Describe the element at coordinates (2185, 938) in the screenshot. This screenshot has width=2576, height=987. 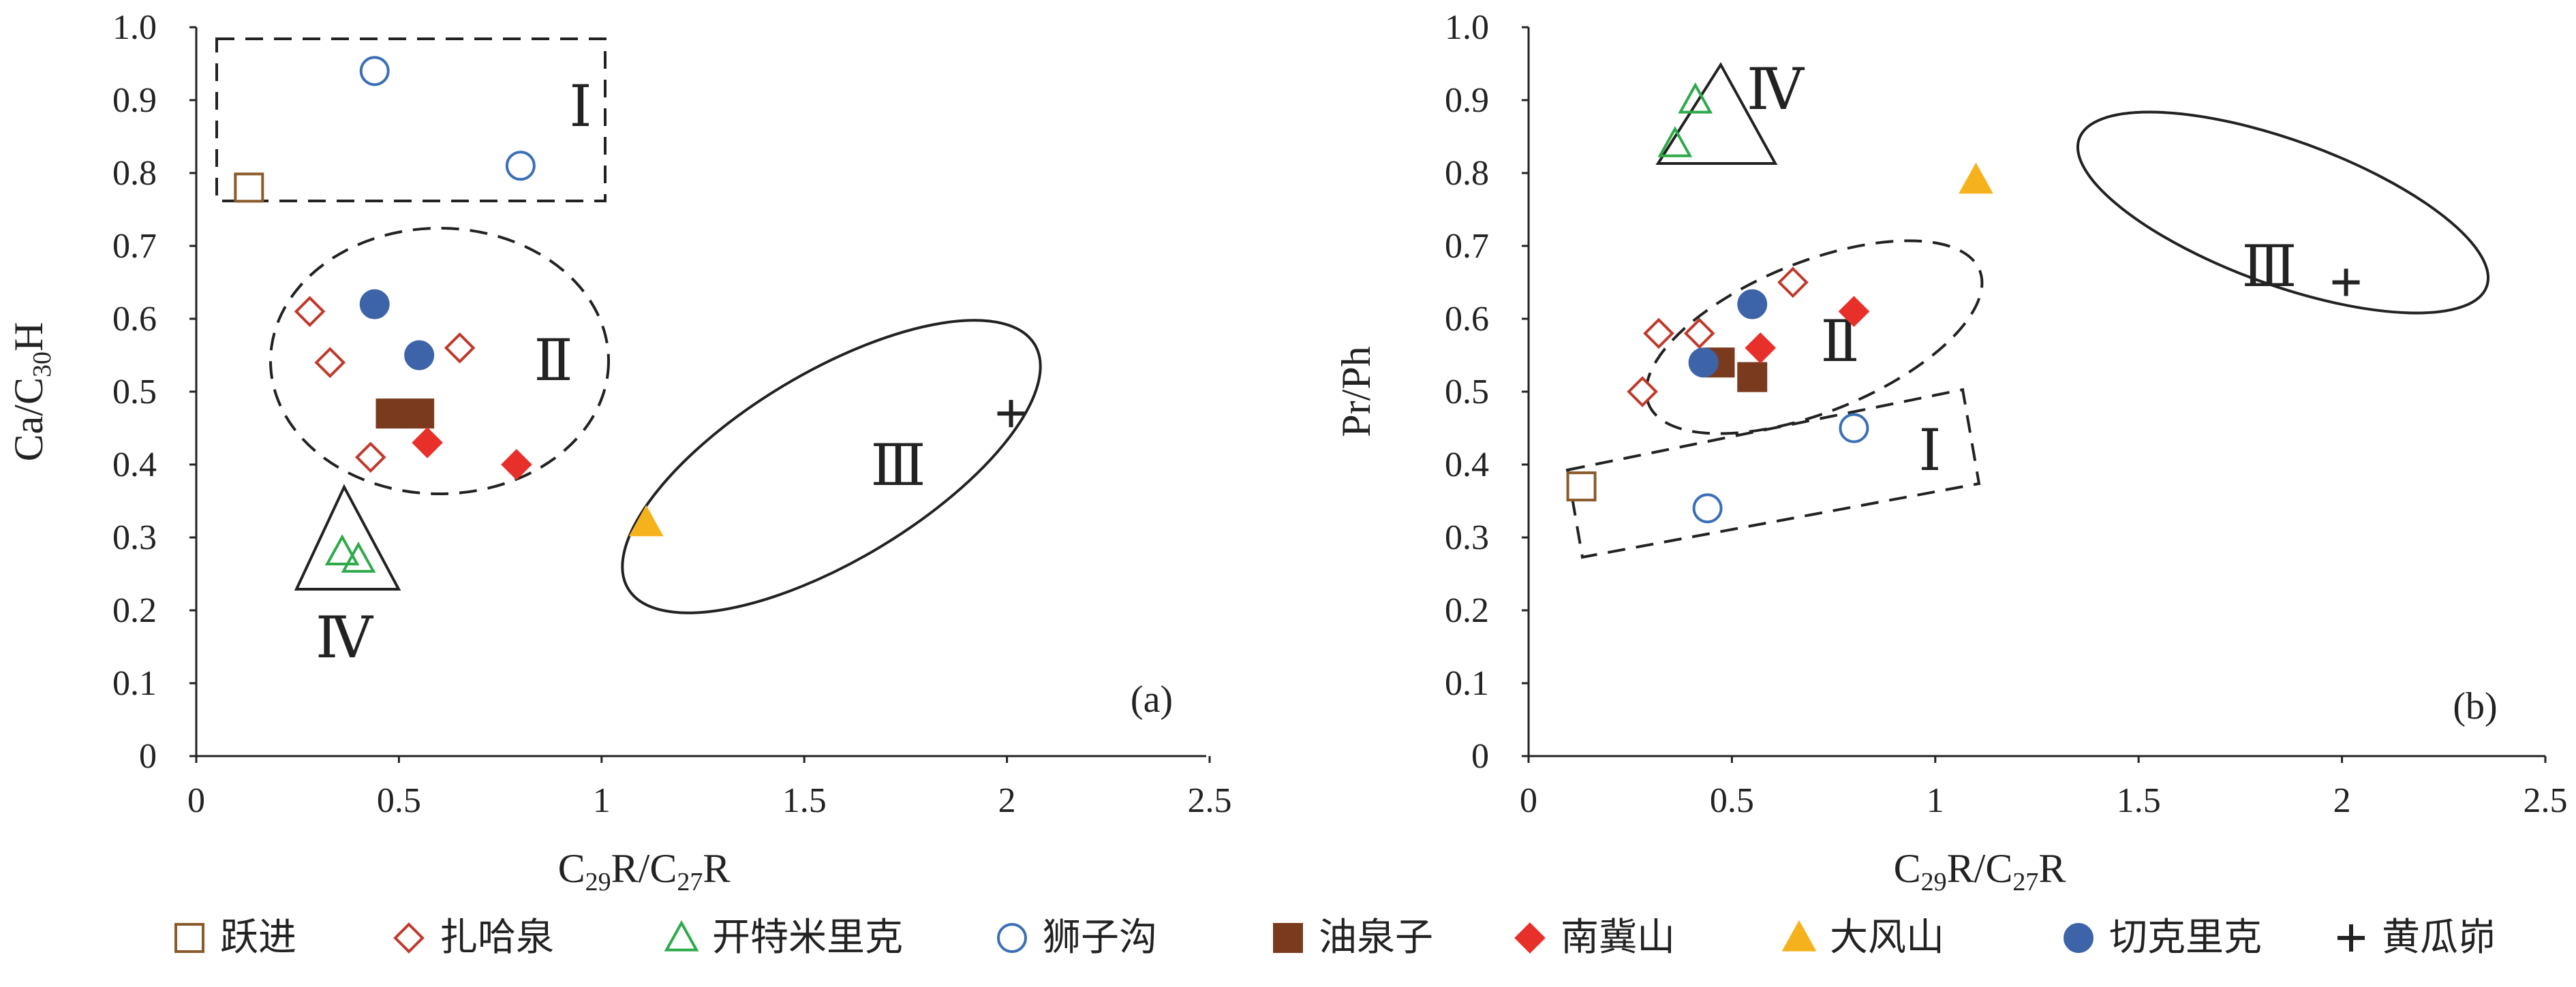
I see `legend-label: 切克里克` at that location.